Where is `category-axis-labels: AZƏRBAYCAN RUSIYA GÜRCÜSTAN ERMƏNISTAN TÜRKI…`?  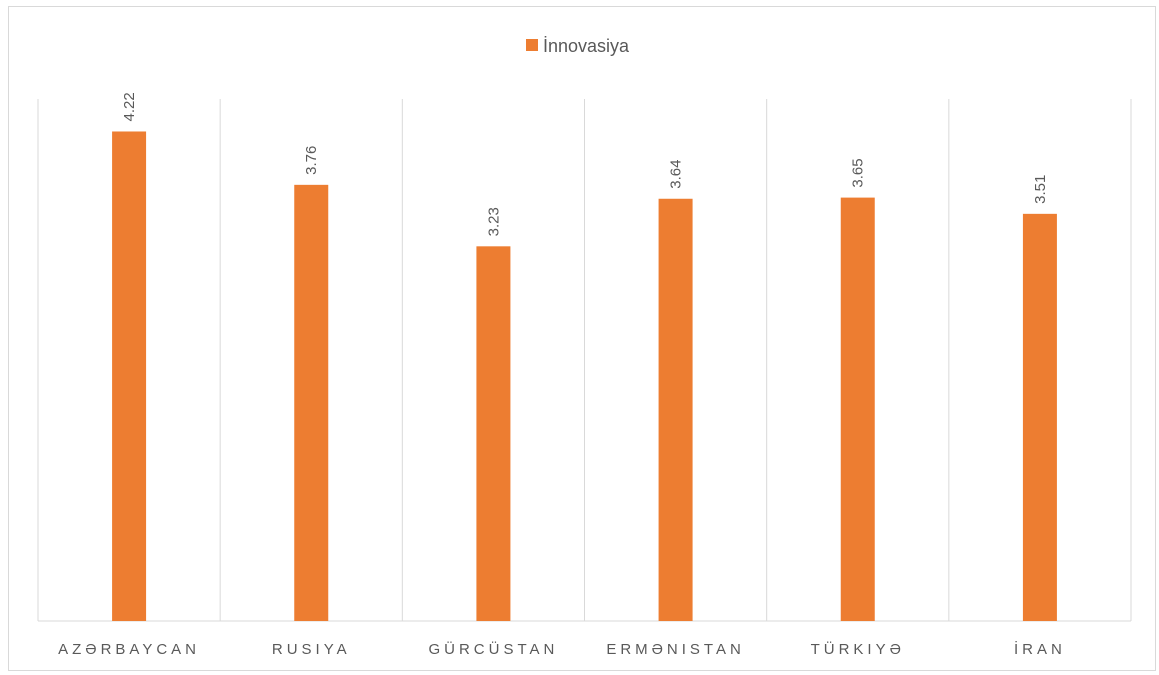
category-axis-labels: AZƏRBAYCAN RUSIYA GÜRCÜSTAN ERMƏNISTAN TÜRKI… is located at coordinates (562, 649).